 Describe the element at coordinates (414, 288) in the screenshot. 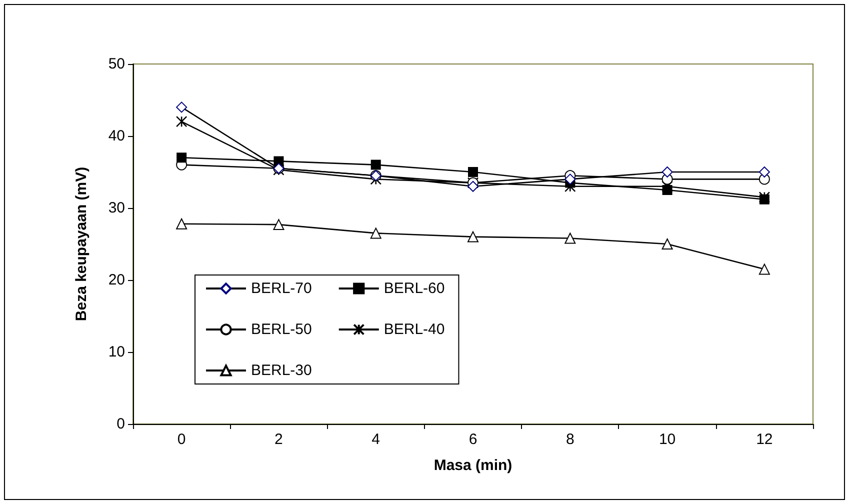

I see `legend-label: BERL-60` at that location.